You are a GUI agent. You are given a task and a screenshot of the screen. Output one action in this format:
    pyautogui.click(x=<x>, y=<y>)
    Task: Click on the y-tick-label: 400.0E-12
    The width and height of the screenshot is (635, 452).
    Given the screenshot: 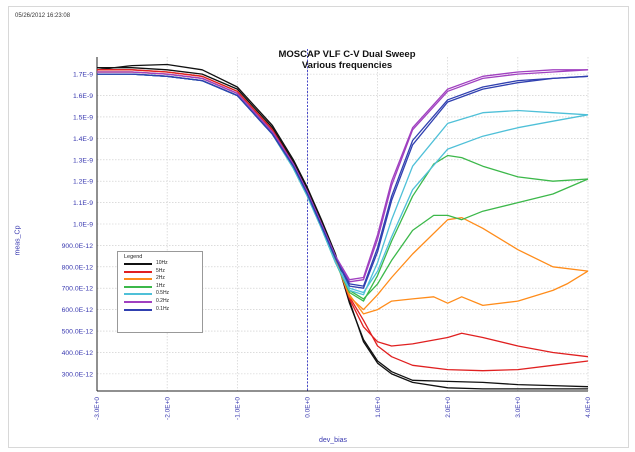 What is the action you would take?
    pyautogui.click(x=78, y=353)
    